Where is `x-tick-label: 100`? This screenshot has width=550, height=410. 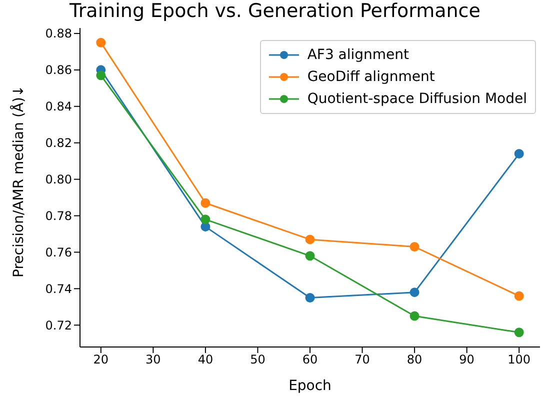 x-tick-label: 100 is located at coordinates (519, 359).